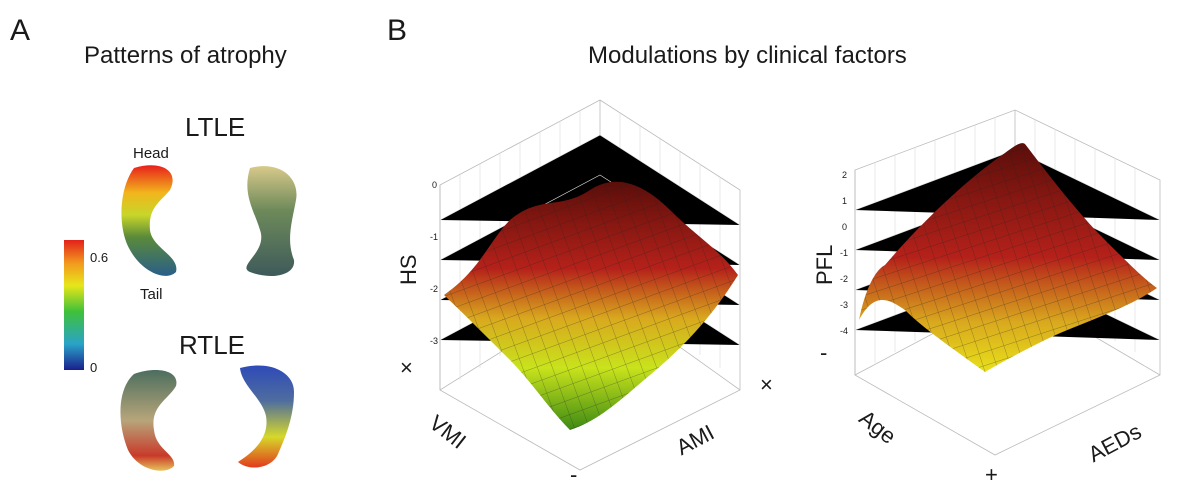 The image size is (1188, 488). What do you see at coordinates (151, 153) in the screenshot?
I see `head-label: Head` at bounding box center [151, 153].